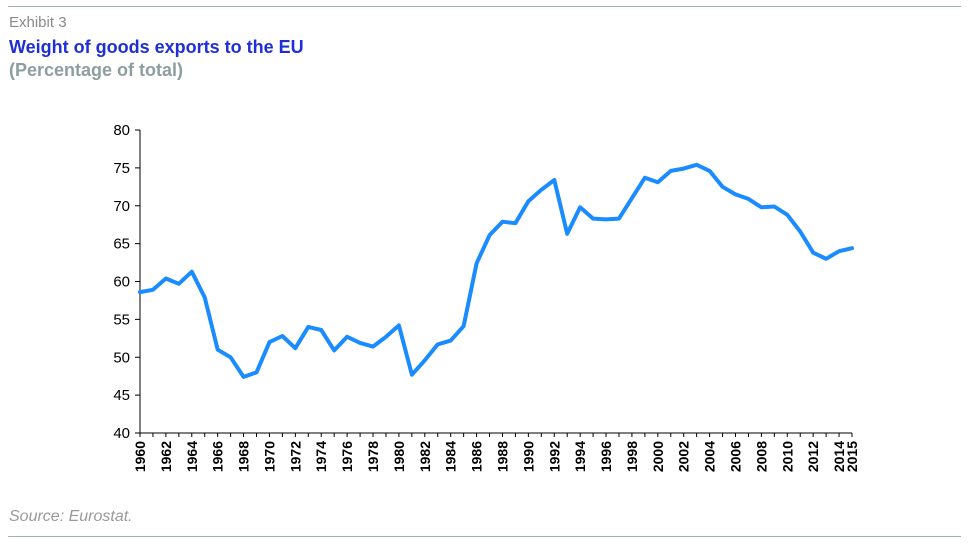 This screenshot has width=969, height=545. Describe the element at coordinates (528, 456) in the screenshot. I see `x-tick-label: 1990` at that location.